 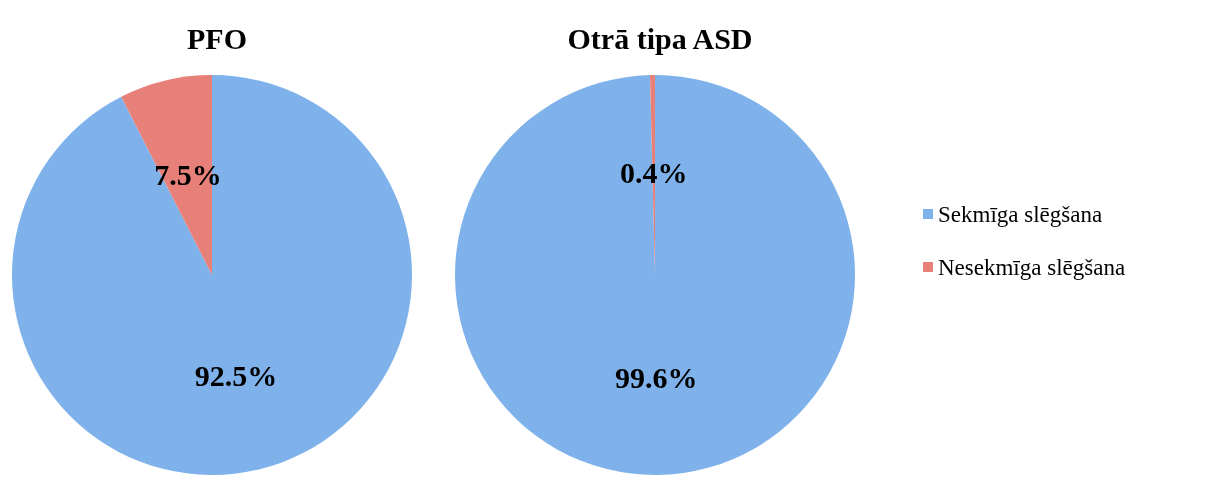 I want to click on data-label: 99.6%, so click(x=656, y=378).